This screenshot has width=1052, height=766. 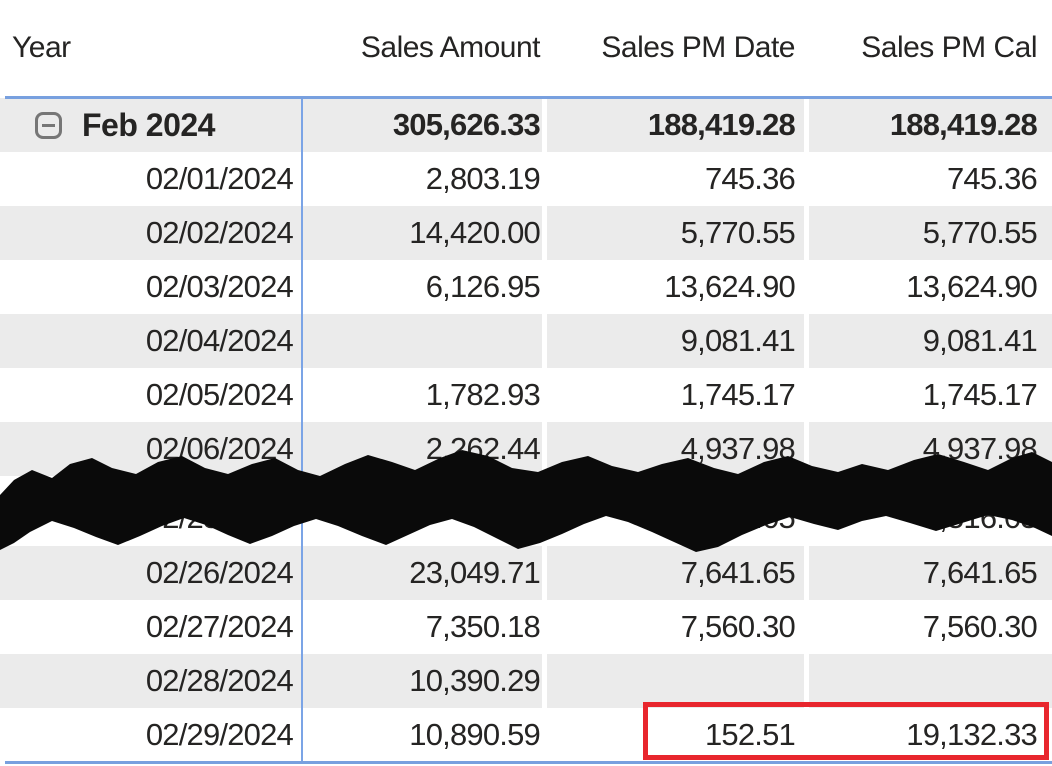 I want to click on table-row: 02/05/2024 1,782.93 1,745.17 1,745.17, so click(x=526, y=395).